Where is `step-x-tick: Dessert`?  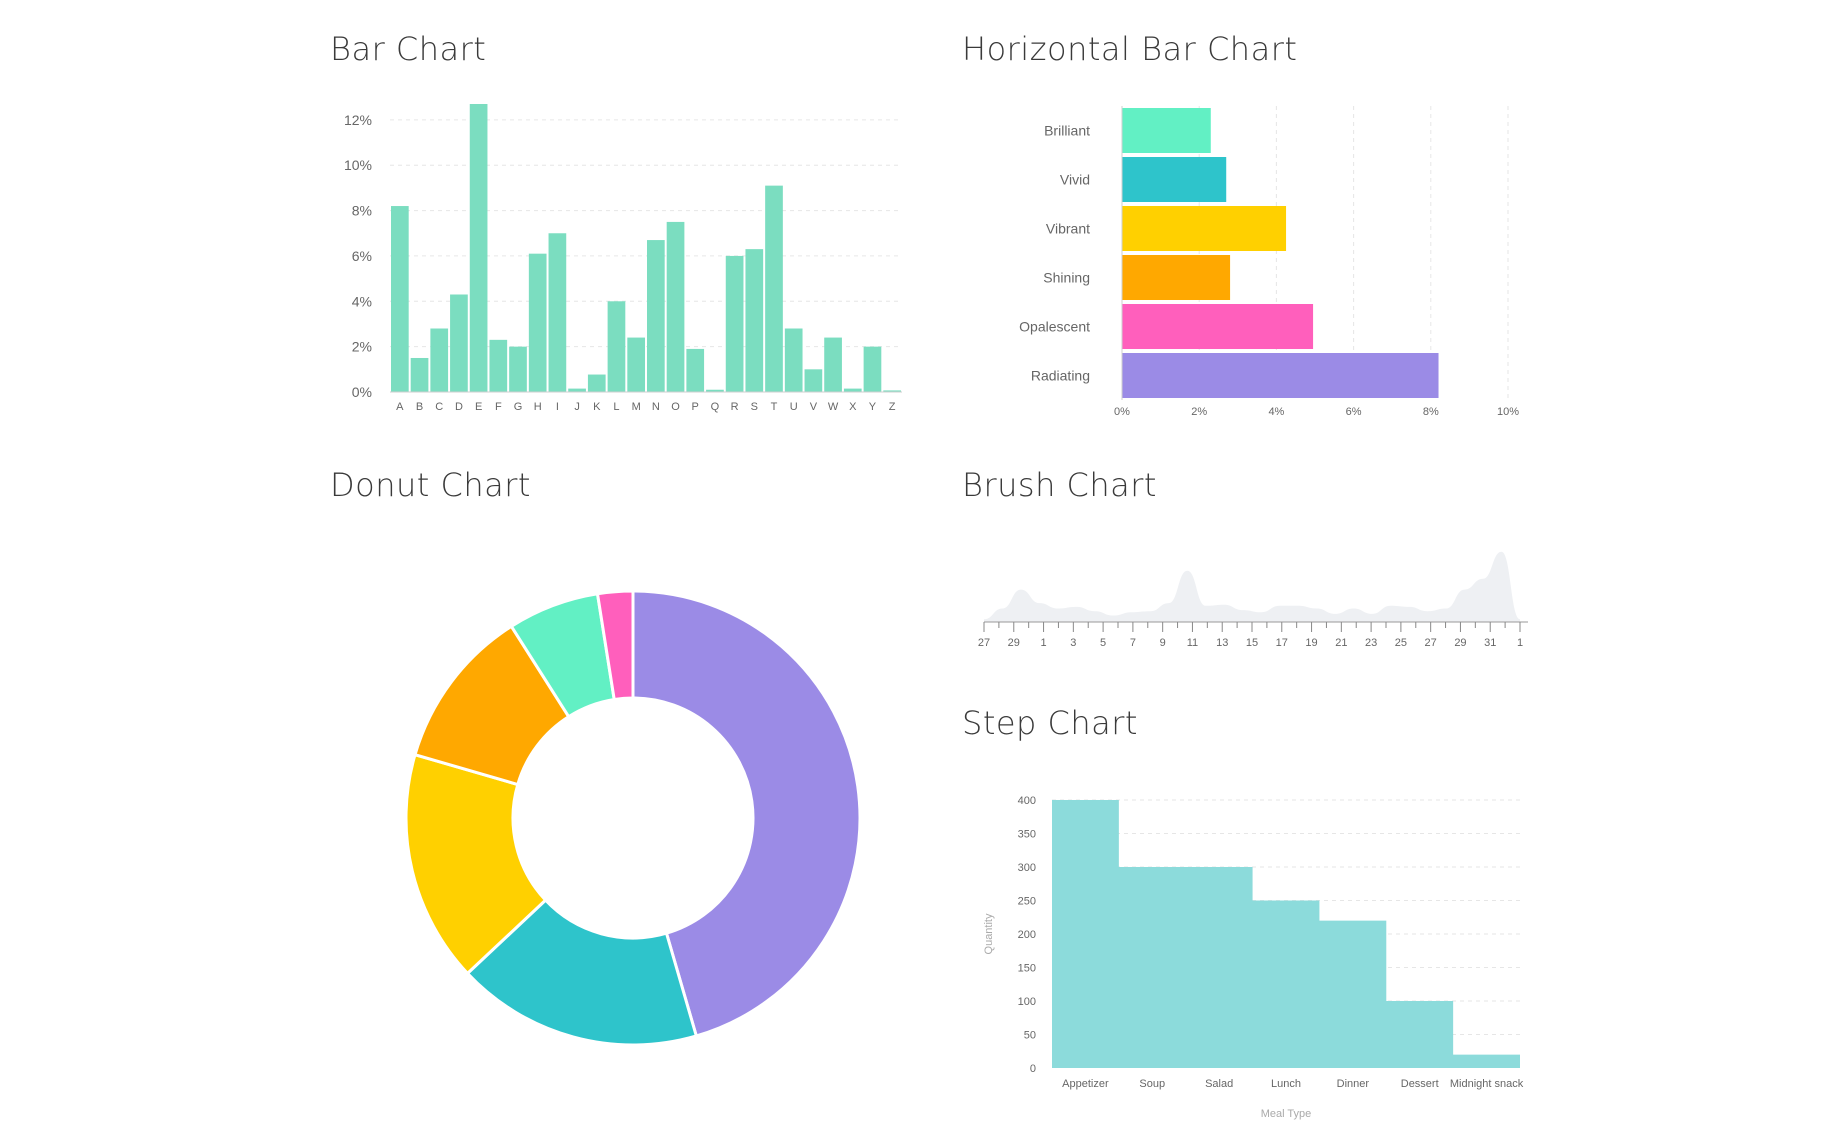 step-x-tick: Dessert is located at coordinates (1420, 1084).